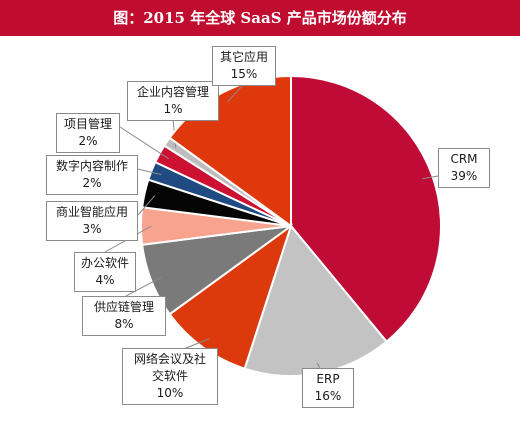  What do you see at coordinates (173, 101) in the screenshot?
I see `slice-label: 企业内容管理 1%` at bounding box center [173, 101].